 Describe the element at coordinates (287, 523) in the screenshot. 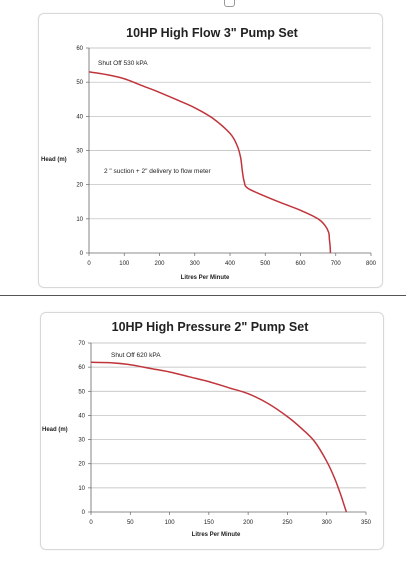

I see `x-tick-label: 250` at that location.